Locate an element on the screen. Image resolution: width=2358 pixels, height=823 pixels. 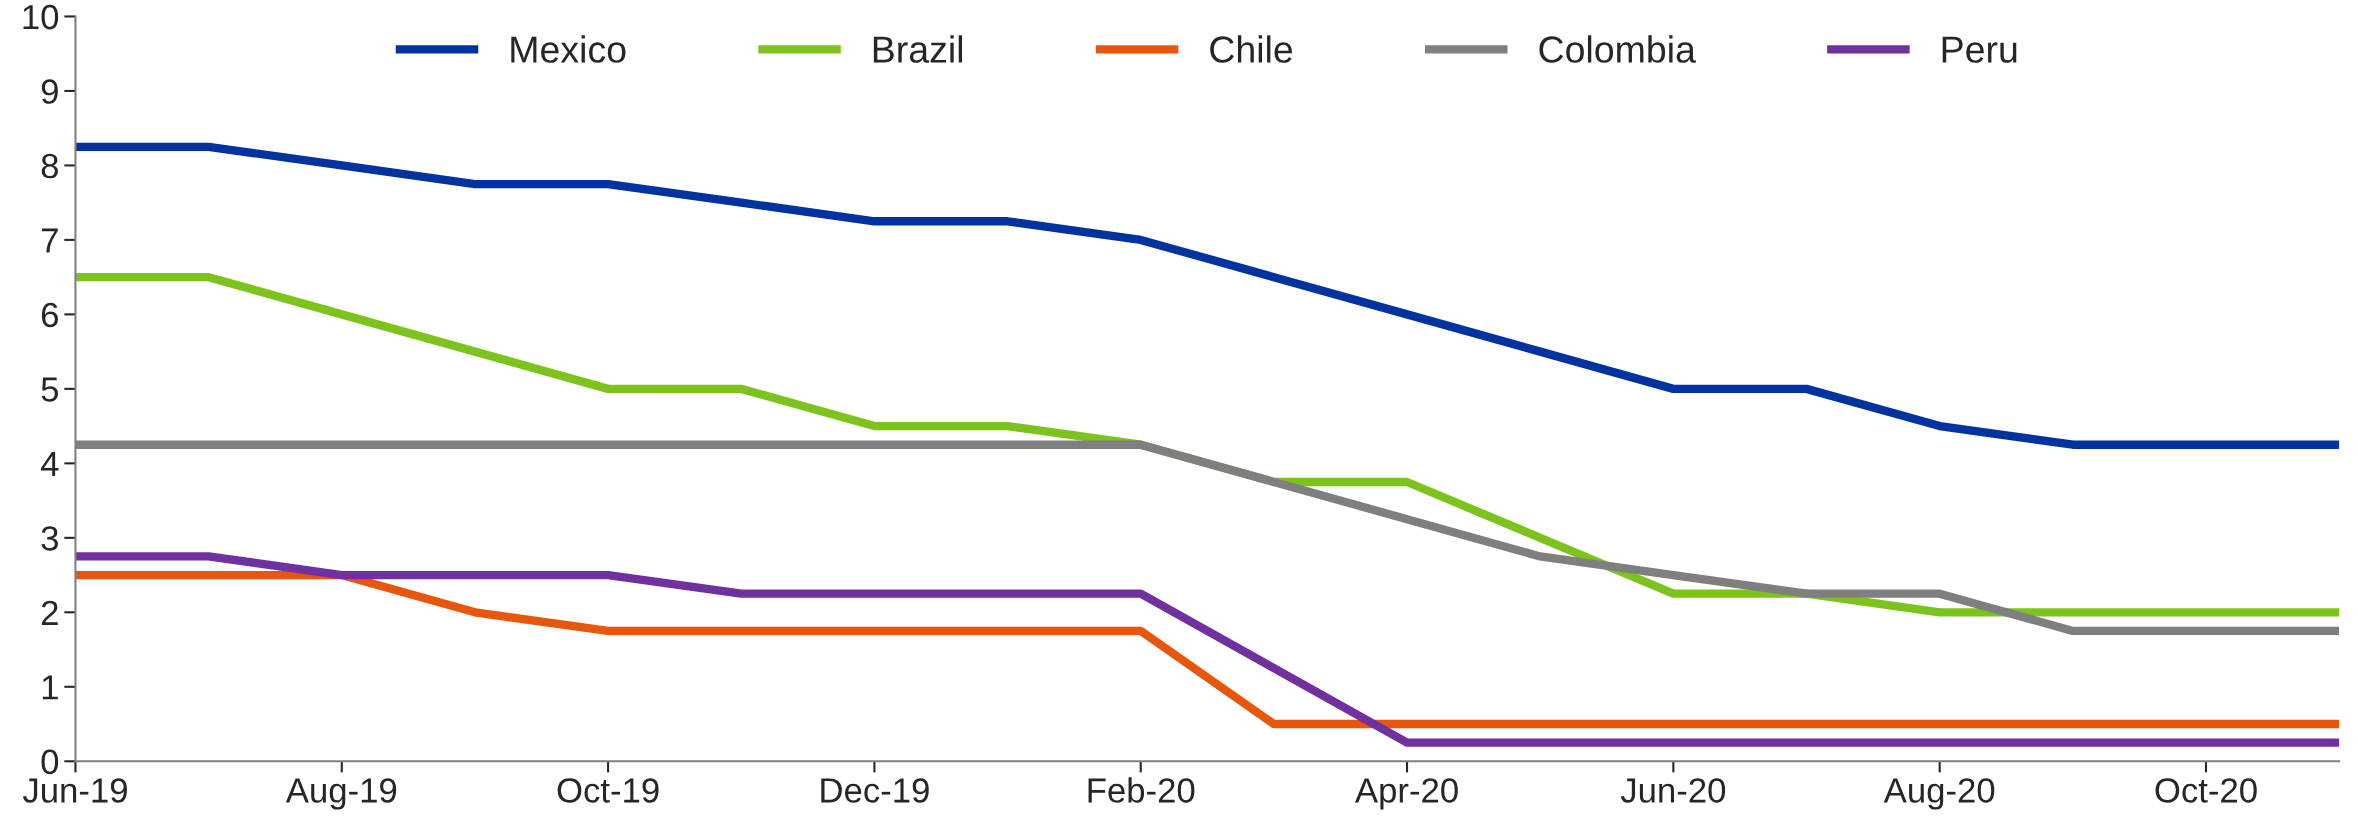
x-tick-label: Oct-20 is located at coordinates (2206, 790).